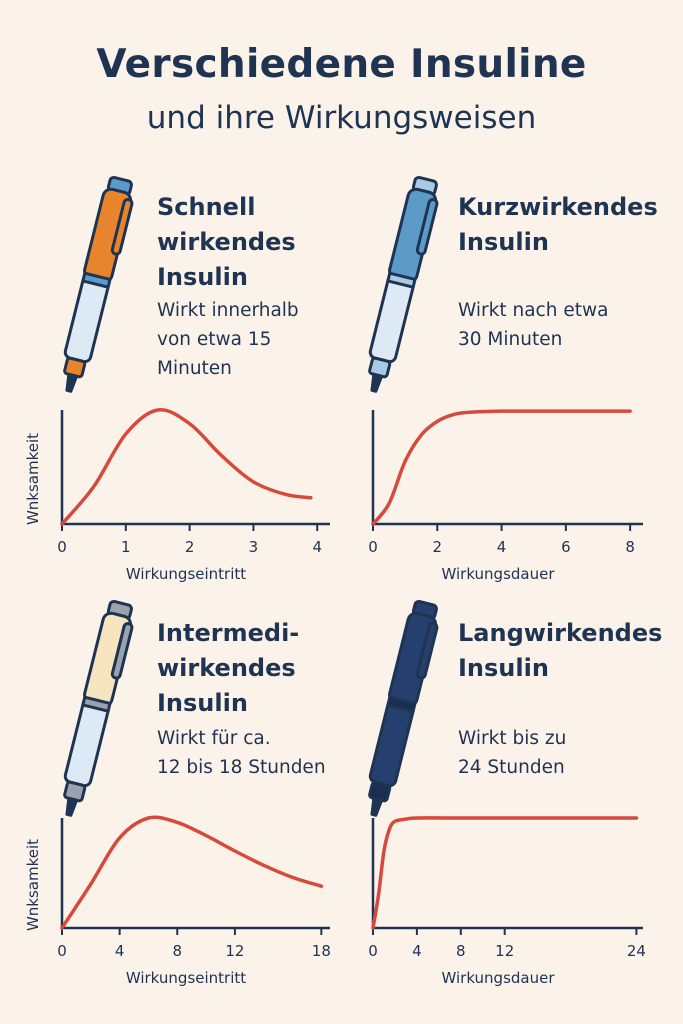 The width and height of the screenshot is (683, 1024). Describe the element at coordinates (636, 951) in the screenshot. I see `x-tick-label: 24` at that location.